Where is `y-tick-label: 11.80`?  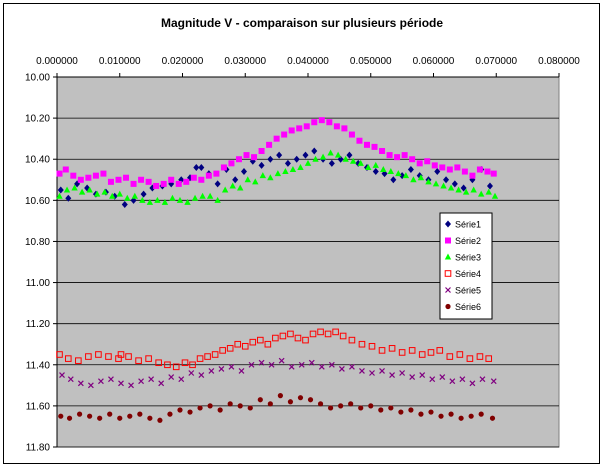
y-tick-label: 11.80 is located at coordinates (38, 448).